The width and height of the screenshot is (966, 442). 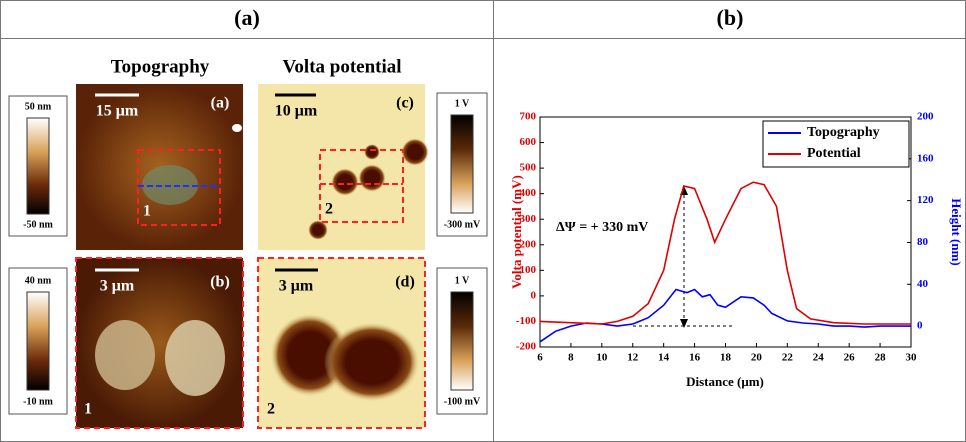 What do you see at coordinates (788, 358) in the screenshot?
I see `x-tick-label: 22` at bounding box center [788, 358].